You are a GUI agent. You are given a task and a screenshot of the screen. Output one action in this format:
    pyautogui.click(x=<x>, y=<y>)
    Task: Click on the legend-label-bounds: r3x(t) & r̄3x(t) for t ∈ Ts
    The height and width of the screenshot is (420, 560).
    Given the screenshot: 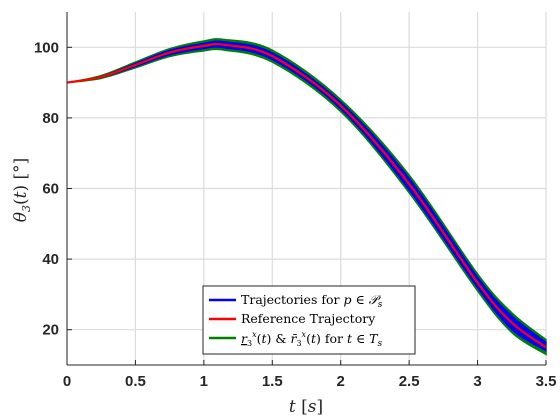 What is the action you would take?
    pyautogui.click(x=312, y=339)
    